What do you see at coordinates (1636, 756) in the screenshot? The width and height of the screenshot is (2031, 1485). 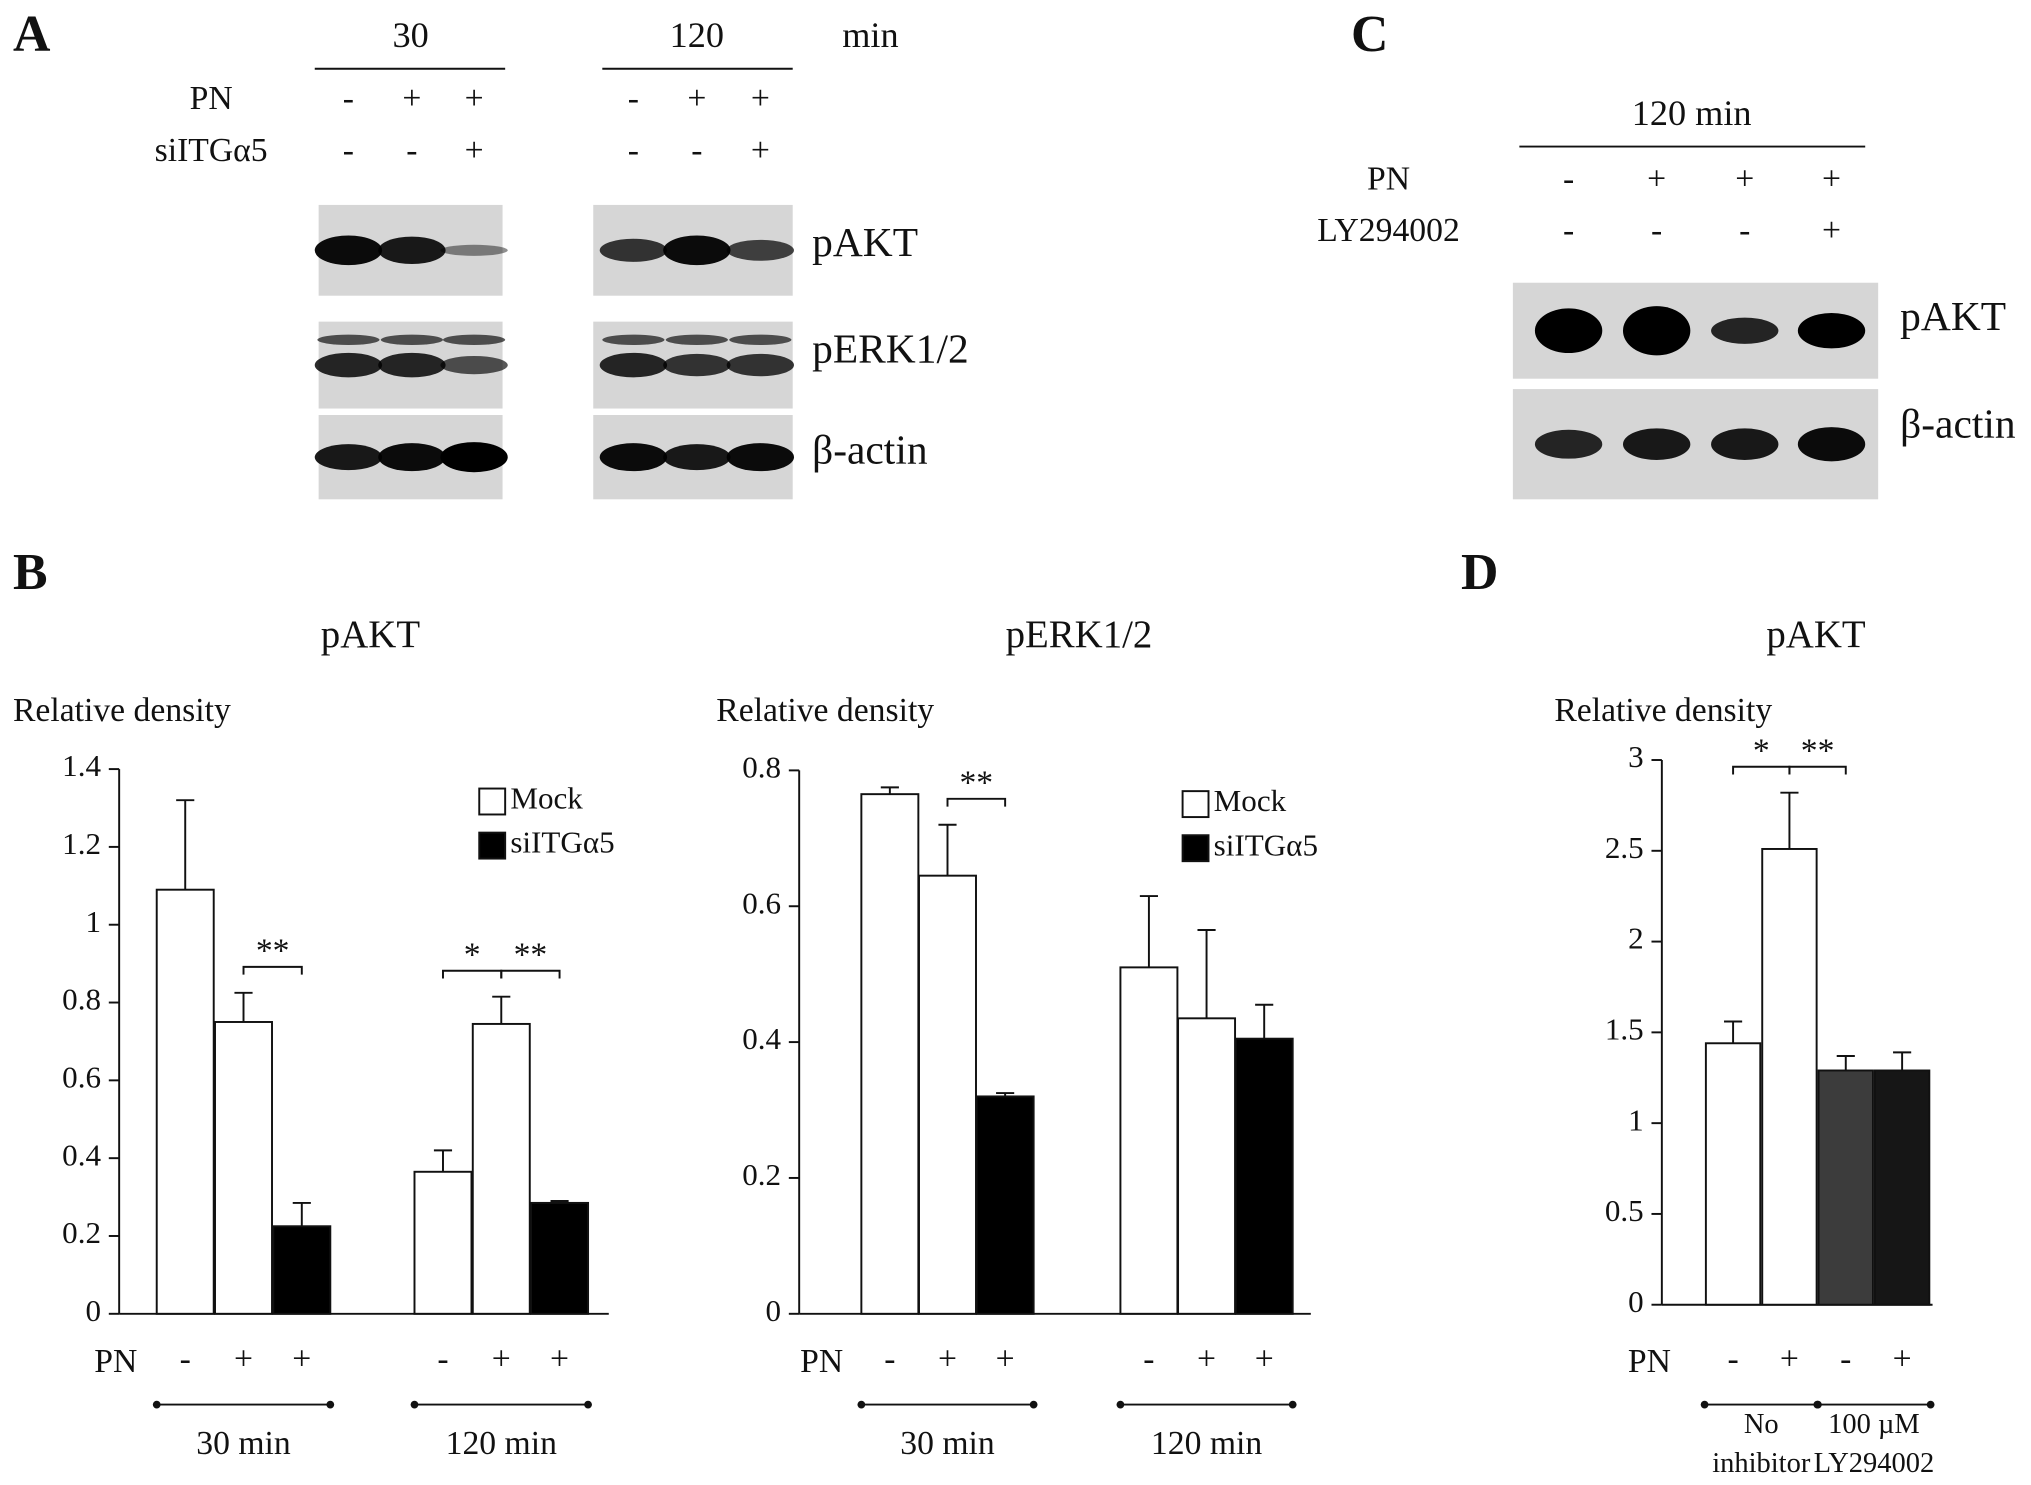 I see `y-tick-label: 3` at bounding box center [1636, 756].